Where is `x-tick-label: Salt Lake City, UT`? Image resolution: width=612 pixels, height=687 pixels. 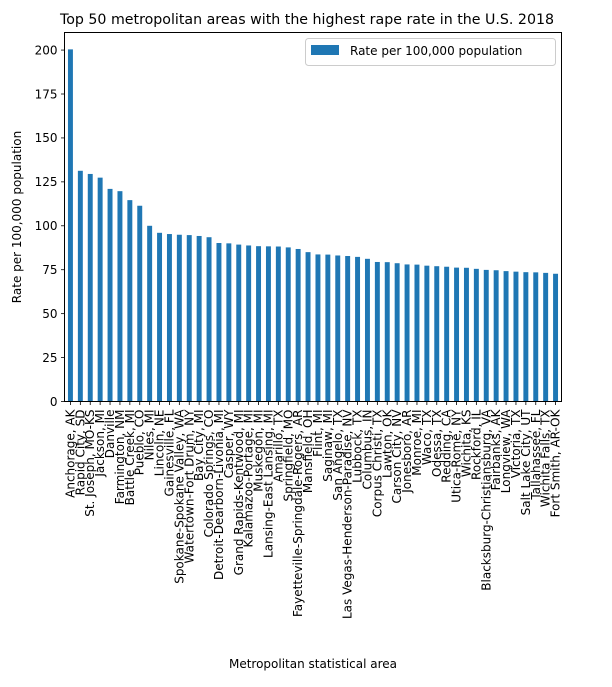
x-tick-label: Salt Lake City, UT is located at coordinates (526, 462).